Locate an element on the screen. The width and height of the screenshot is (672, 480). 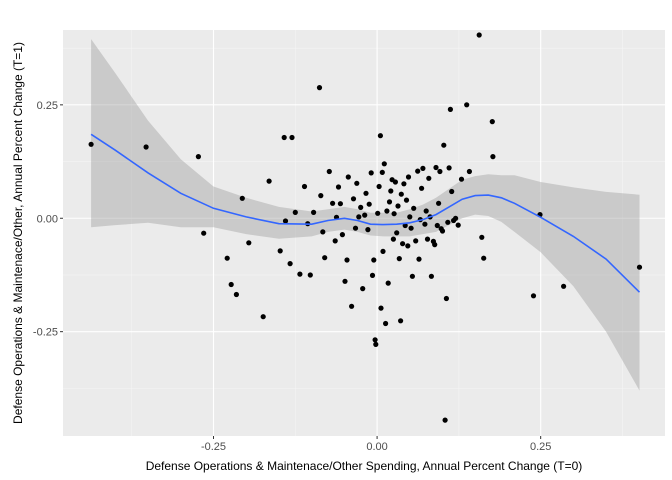
y-tick-label: -0.25 is located at coordinates (45, 333).